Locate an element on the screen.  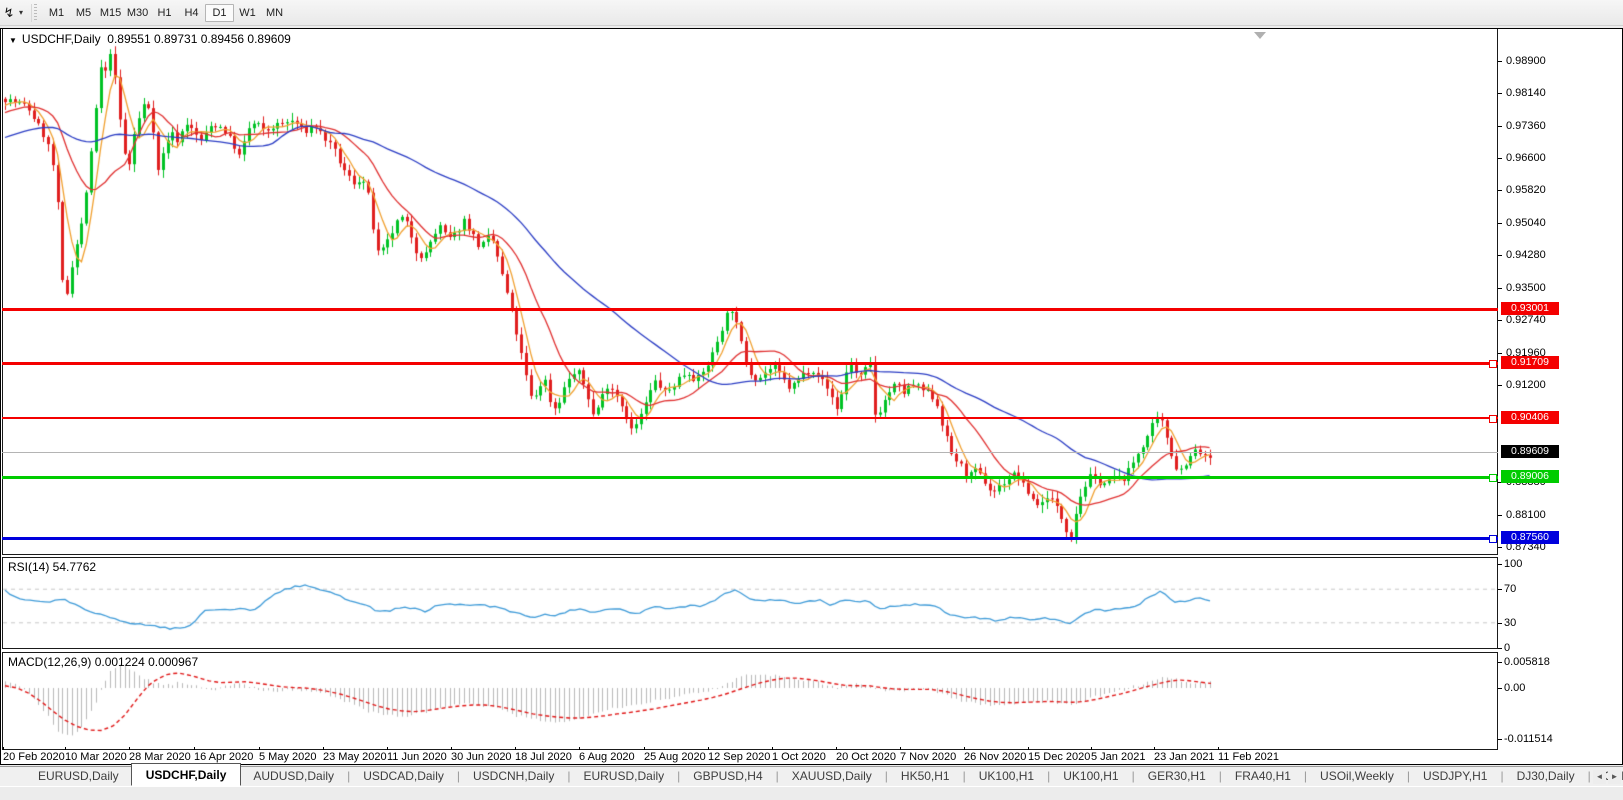
date-axis-label: 26 Nov 2020 is located at coordinates (995, 757).